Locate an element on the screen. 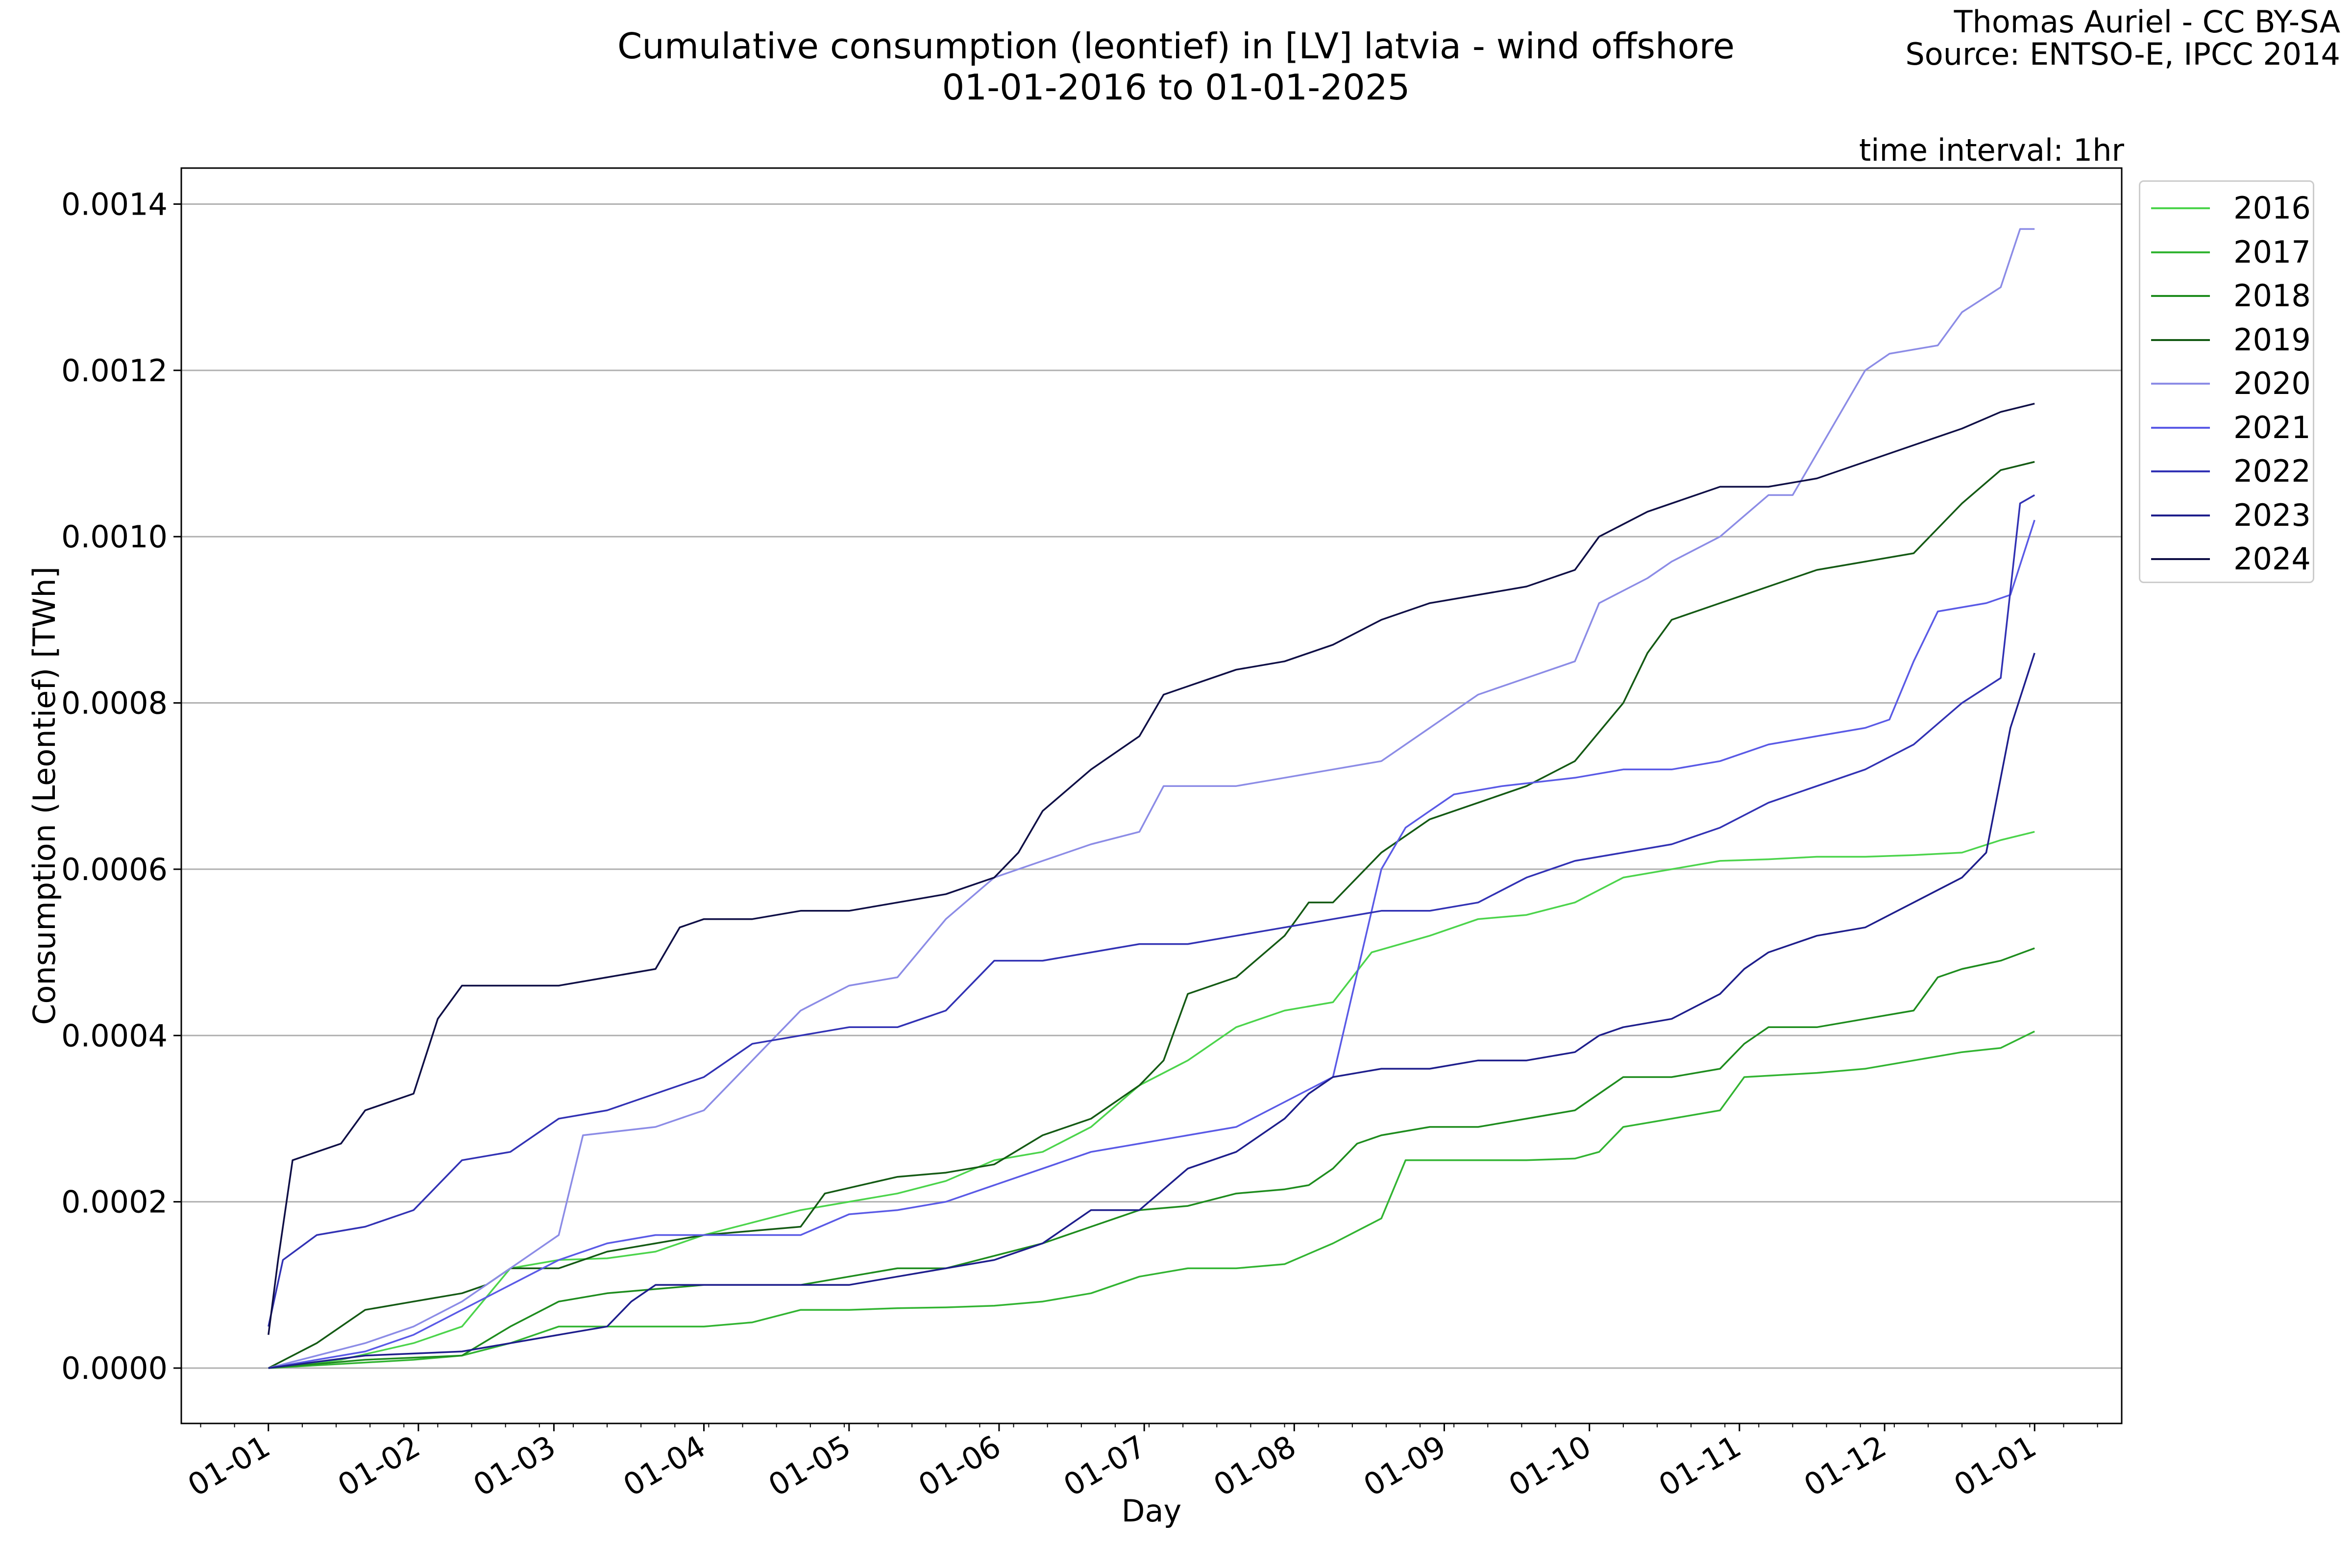 This screenshot has width=2352, height=1568. legend-item-2021: 2021 is located at coordinates (2226, 427).